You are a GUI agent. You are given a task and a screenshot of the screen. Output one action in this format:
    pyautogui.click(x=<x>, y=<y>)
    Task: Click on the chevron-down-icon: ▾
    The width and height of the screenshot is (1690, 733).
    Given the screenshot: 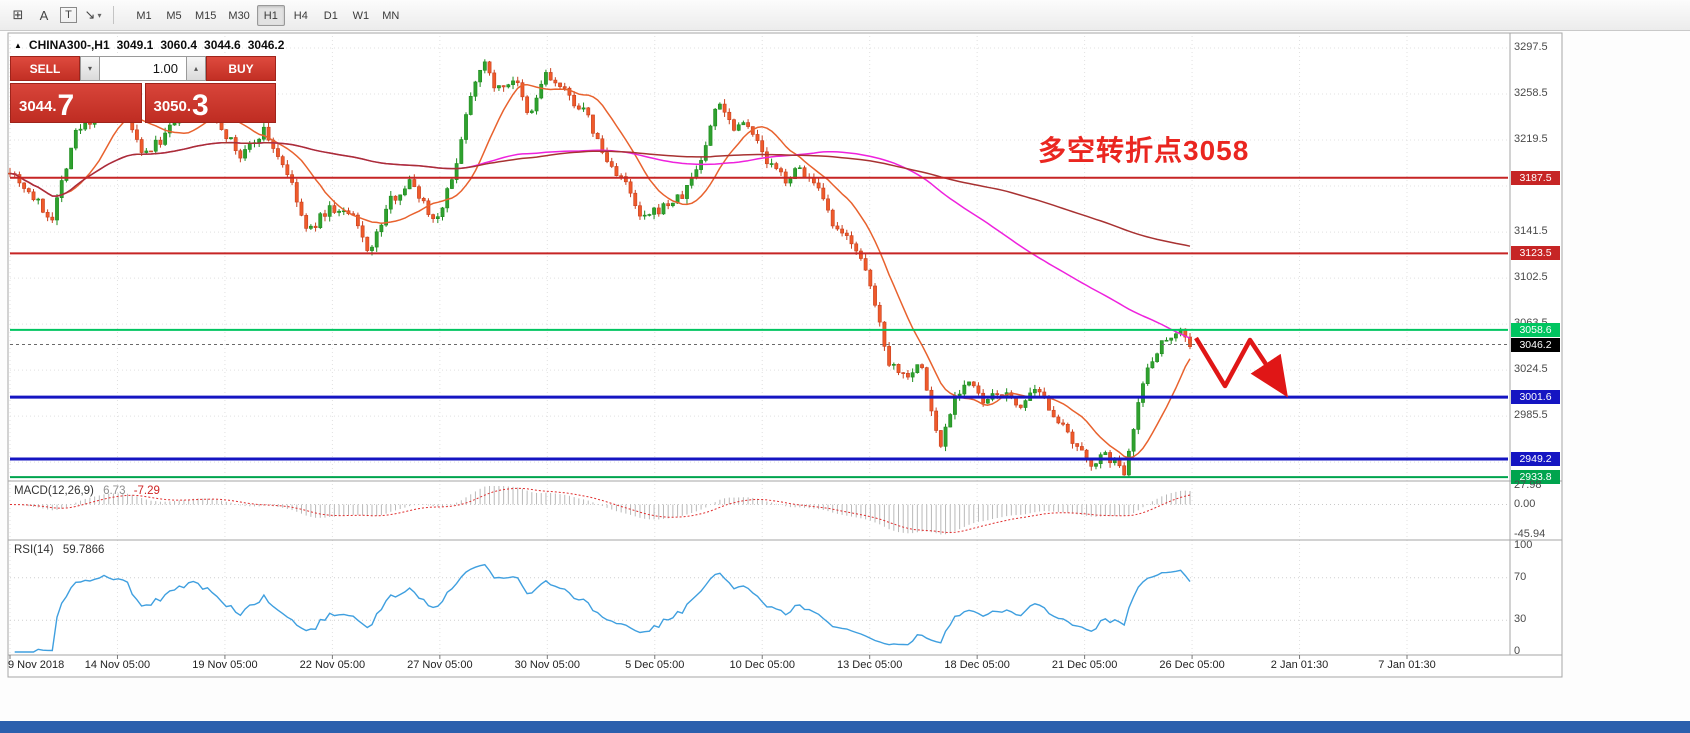 What is the action you would take?
    pyautogui.click(x=99, y=15)
    